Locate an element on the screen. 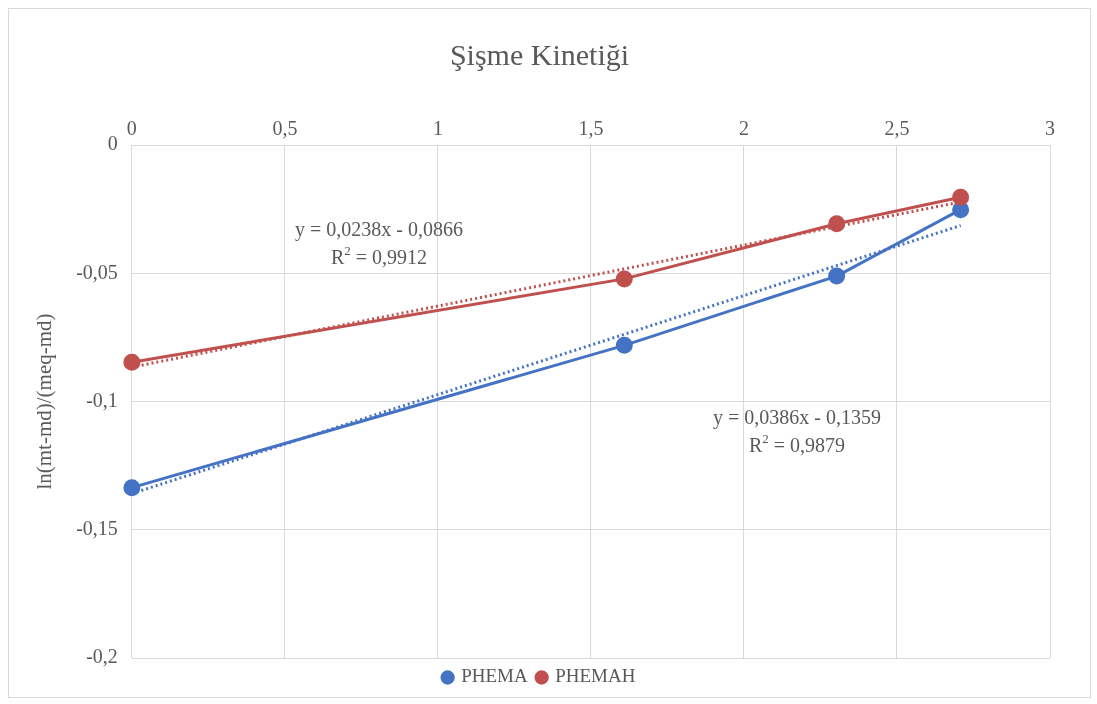 This screenshot has width=1097, height=704. legend-label: PHEMAH is located at coordinates (595, 676).